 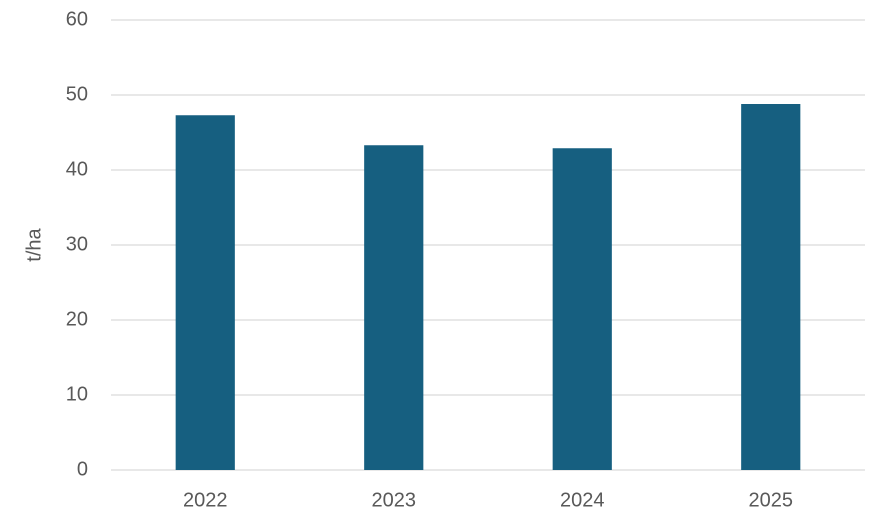 I want to click on y-tick-label: 30, so click(x=77, y=244).